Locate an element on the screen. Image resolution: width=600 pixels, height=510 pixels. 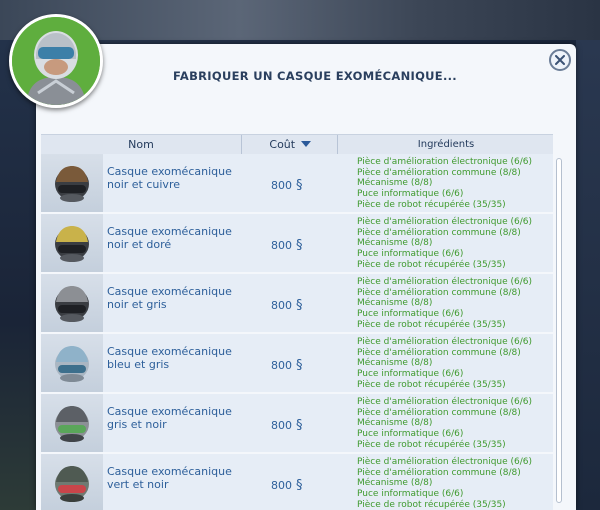
scrollbar is located at coordinates (559, 332).